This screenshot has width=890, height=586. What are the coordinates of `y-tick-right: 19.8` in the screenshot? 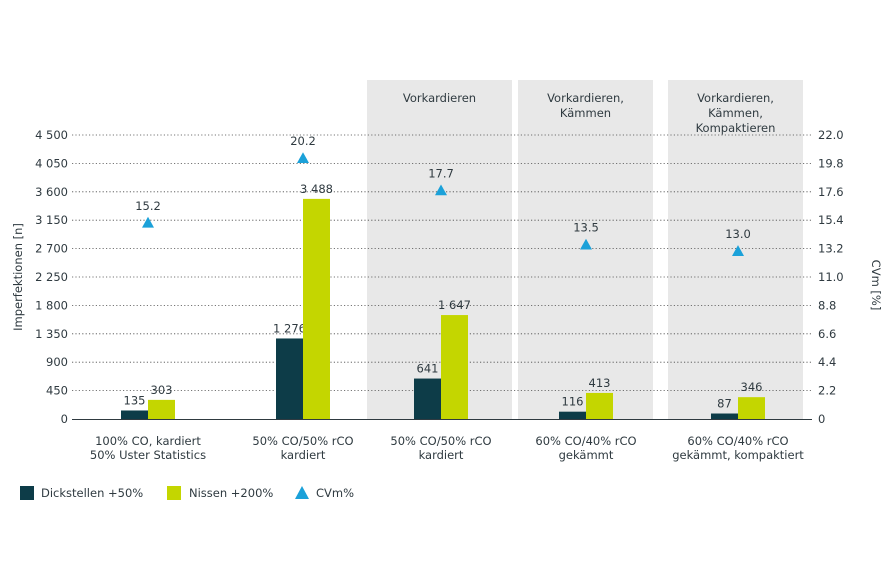 It's located at (831, 163).